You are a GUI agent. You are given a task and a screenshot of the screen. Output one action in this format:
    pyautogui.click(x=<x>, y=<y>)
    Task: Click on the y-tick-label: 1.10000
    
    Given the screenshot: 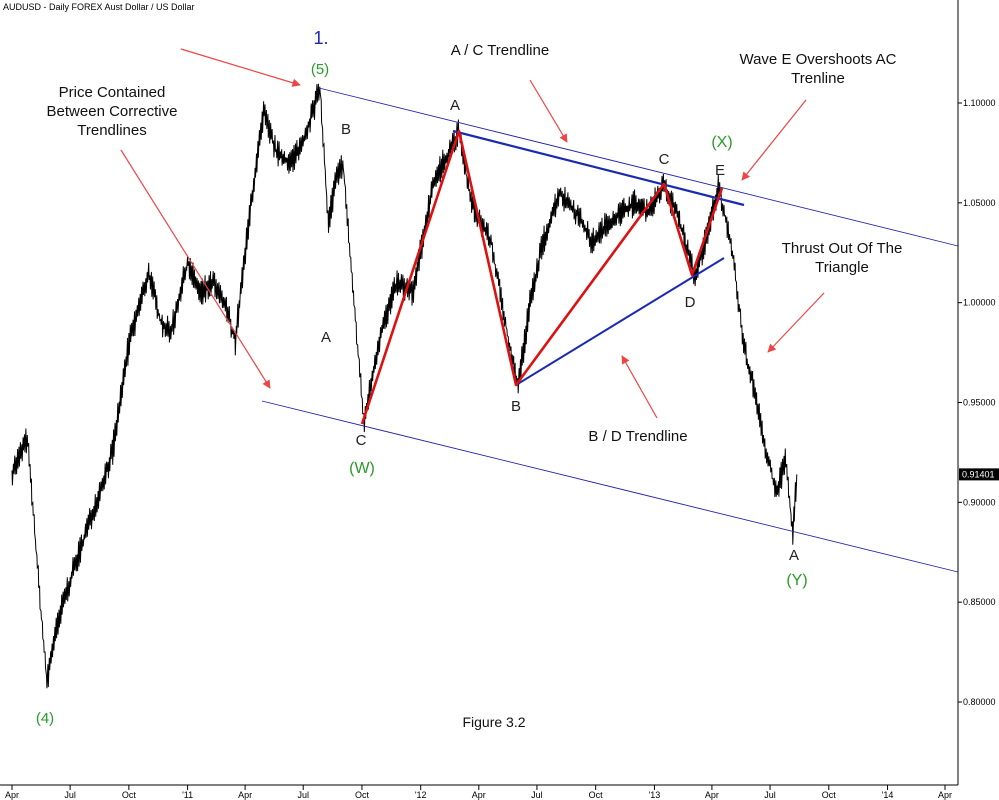 What is the action you would take?
    pyautogui.click(x=979, y=103)
    